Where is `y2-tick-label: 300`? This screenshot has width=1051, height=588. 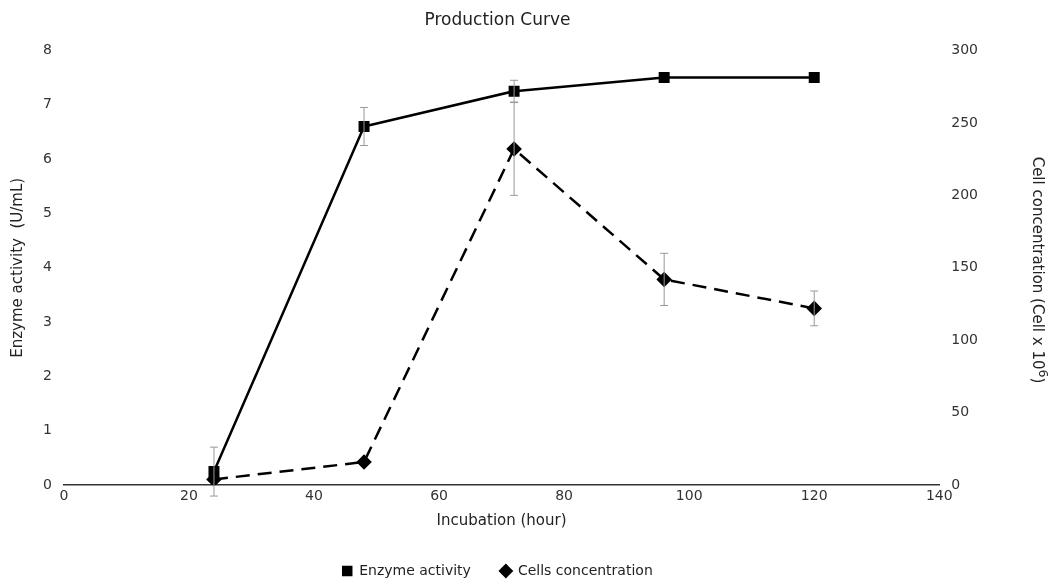
y2-tick-label: 300 is located at coordinates (965, 49).